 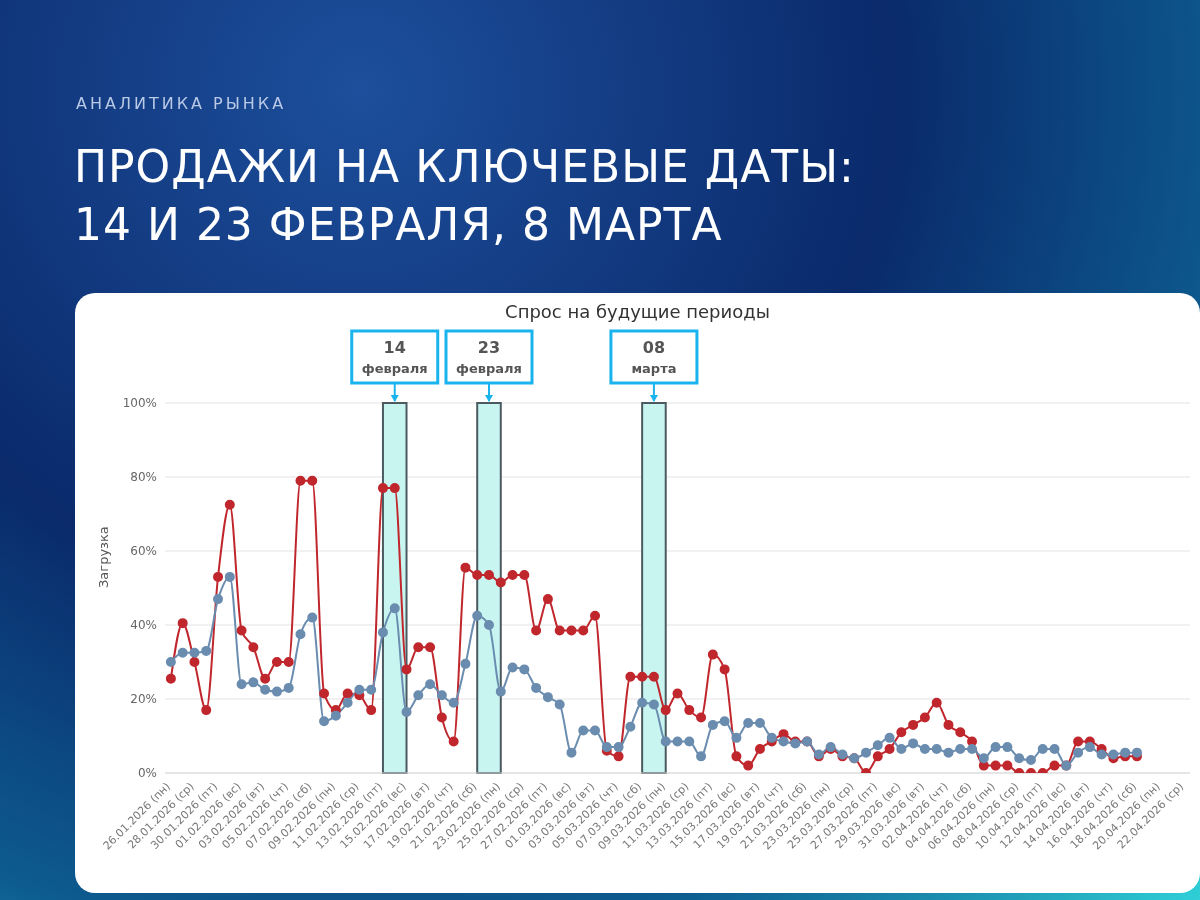 What do you see at coordinates (143, 477) in the screenshot?
I see `y-tick-label: 80%` at bounding box center [143, 477].